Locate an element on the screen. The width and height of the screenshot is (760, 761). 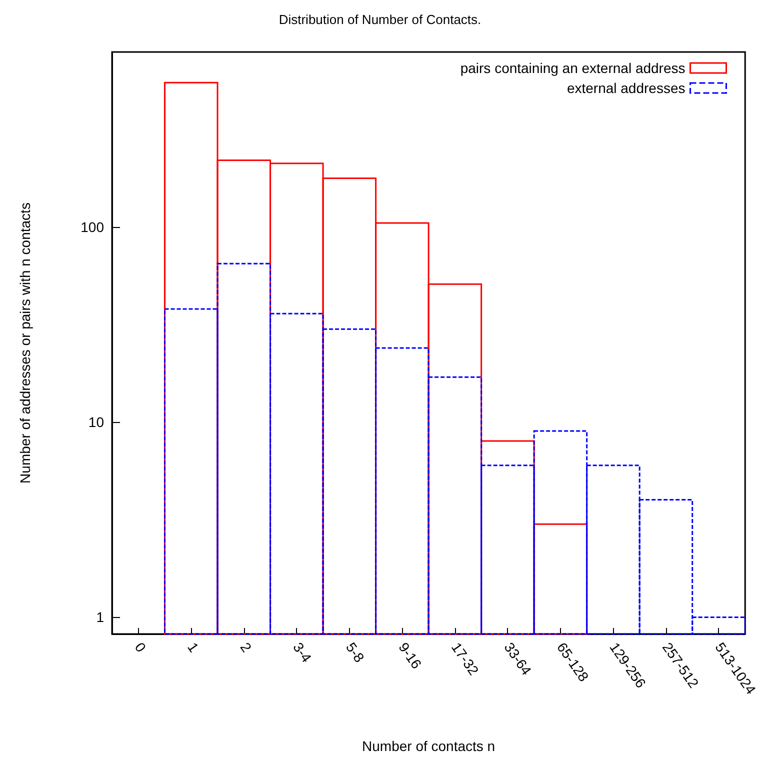
x-tick-label: 2 is located at coordinates (246, 647).